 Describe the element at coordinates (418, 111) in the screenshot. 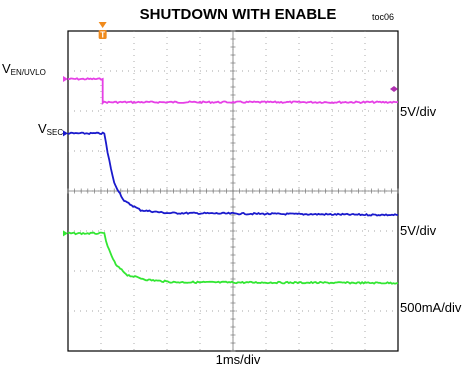

I see `scale-label-ven-uvlo: 5V/div` at that location.